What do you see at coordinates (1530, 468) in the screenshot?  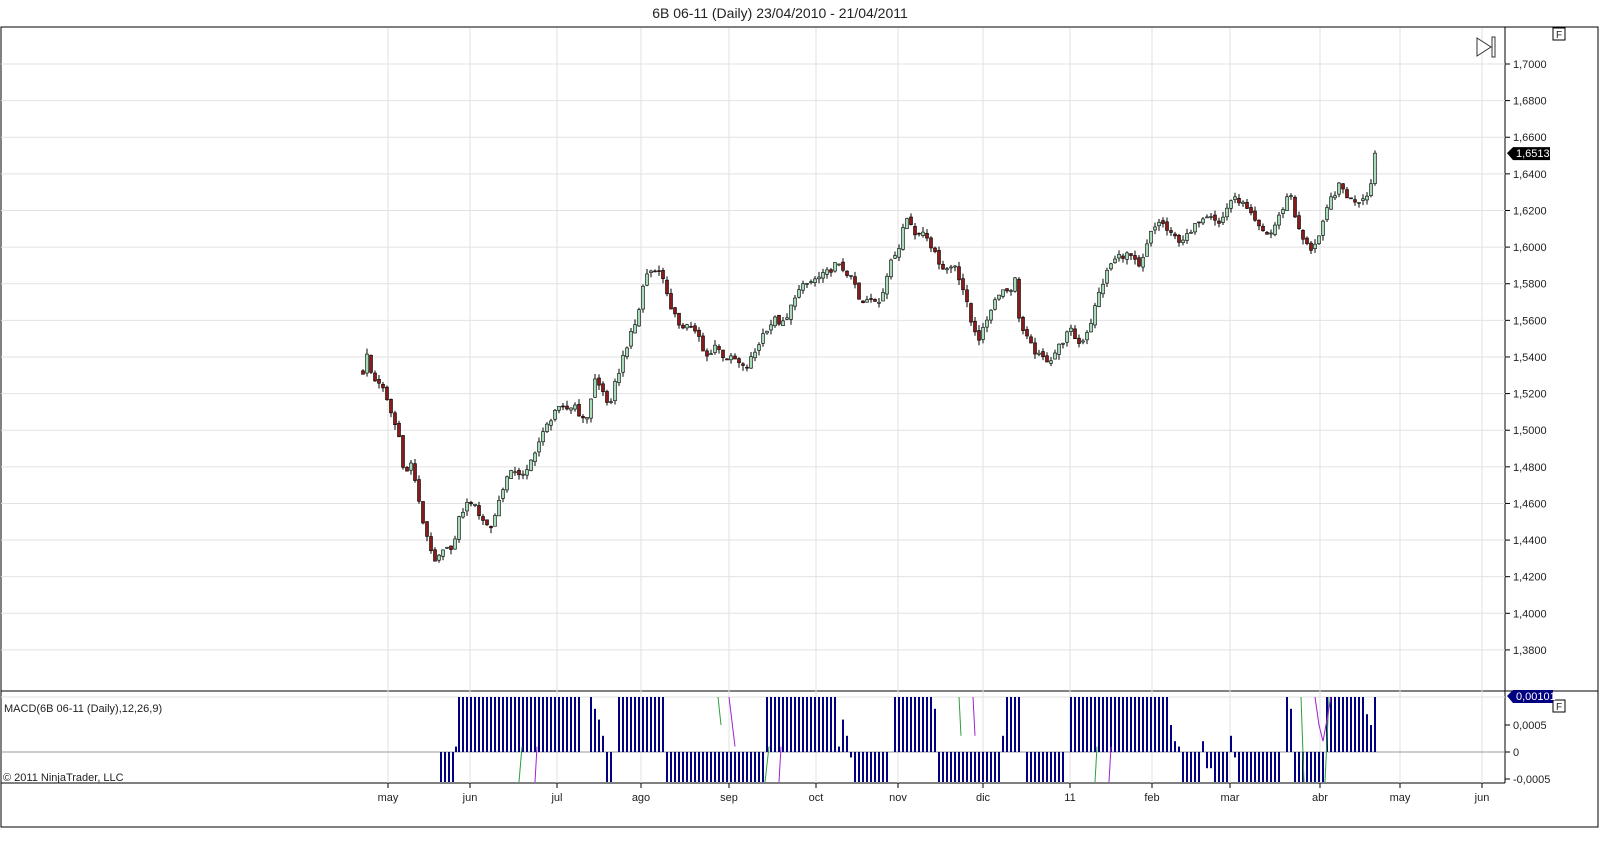 I see `y-tick-label: 1,4800` at bounding box center [1530, 468].